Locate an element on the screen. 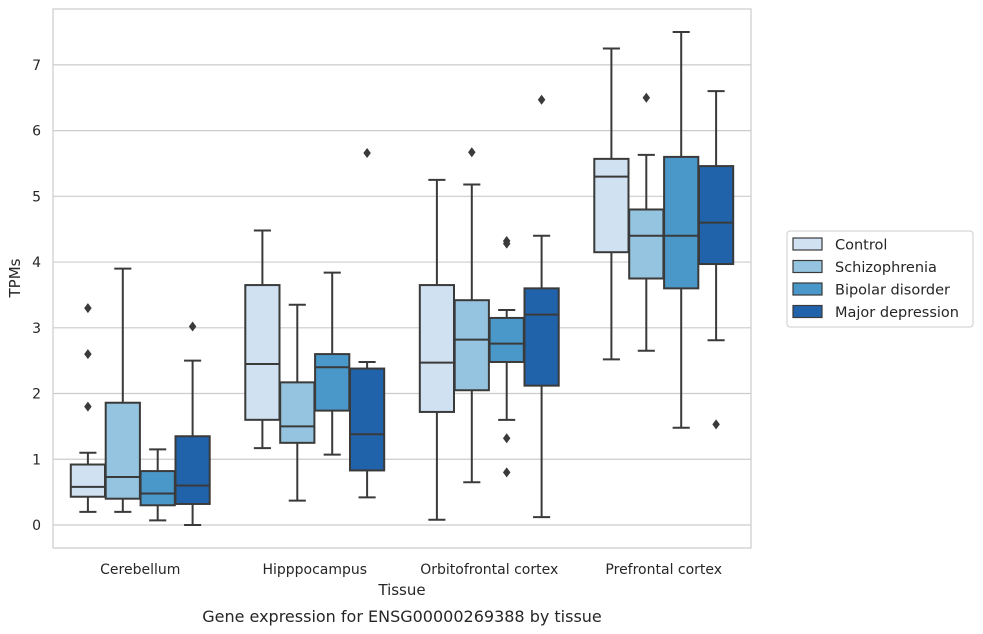 This screenshot has height=634, width=983. y-tick-label: 2 is located at coordinates (36, 395).